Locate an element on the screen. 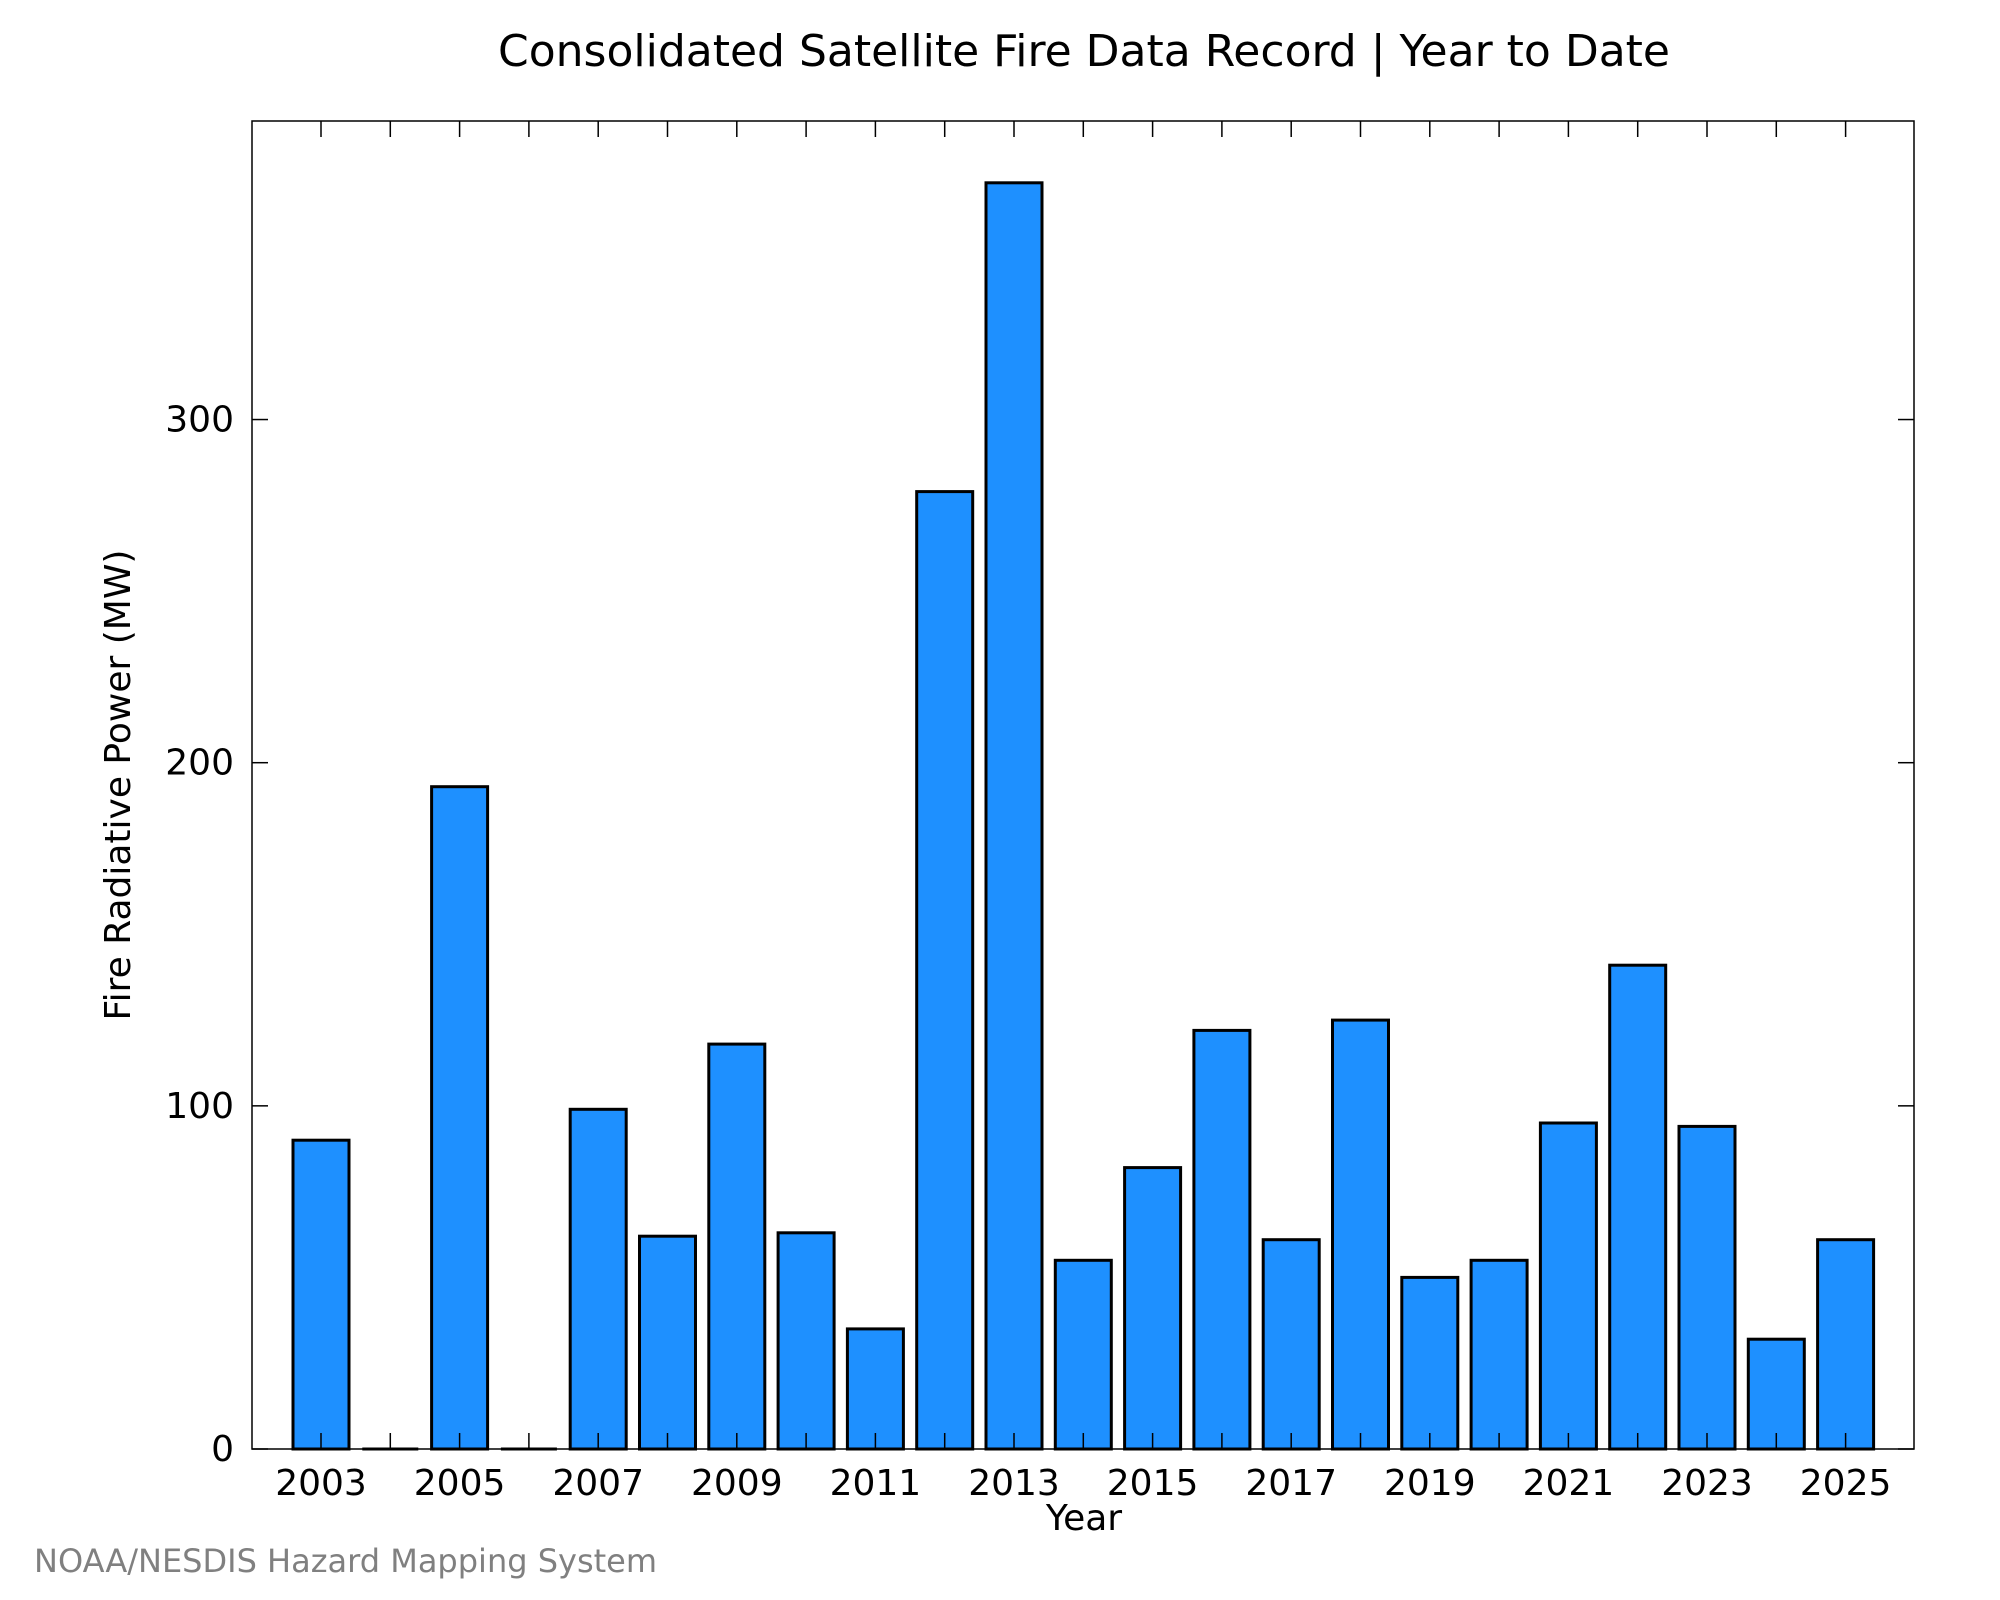 The image size is (2000, 1600). bar-2021 is located at coordinates (1568, 1286).